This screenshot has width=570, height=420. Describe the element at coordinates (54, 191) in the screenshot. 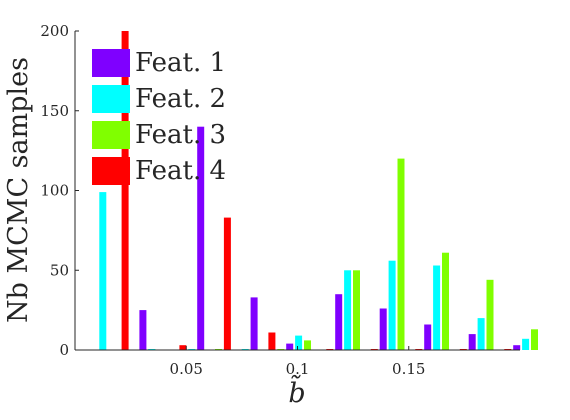

I see `y-tick-label: 100` at that location.